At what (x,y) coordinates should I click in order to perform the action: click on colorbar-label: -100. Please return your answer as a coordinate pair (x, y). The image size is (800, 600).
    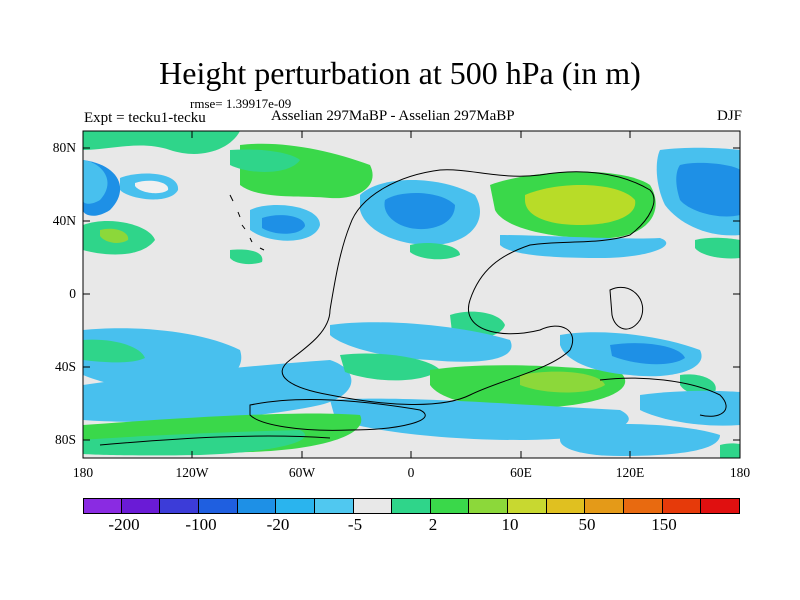
    Looking at the image, I should click on (201, 524).